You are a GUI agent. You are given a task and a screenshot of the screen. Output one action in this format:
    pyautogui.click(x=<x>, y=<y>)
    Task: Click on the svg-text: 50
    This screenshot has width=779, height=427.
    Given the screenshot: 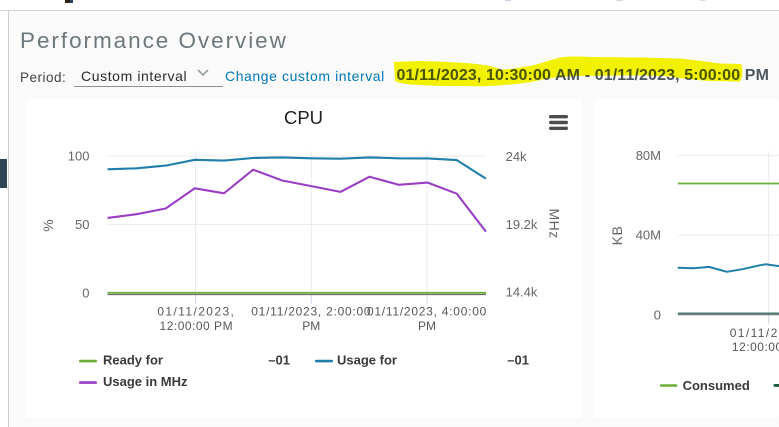 What is the action you would take?
    pyautogui.click(x=82, y=224)
    